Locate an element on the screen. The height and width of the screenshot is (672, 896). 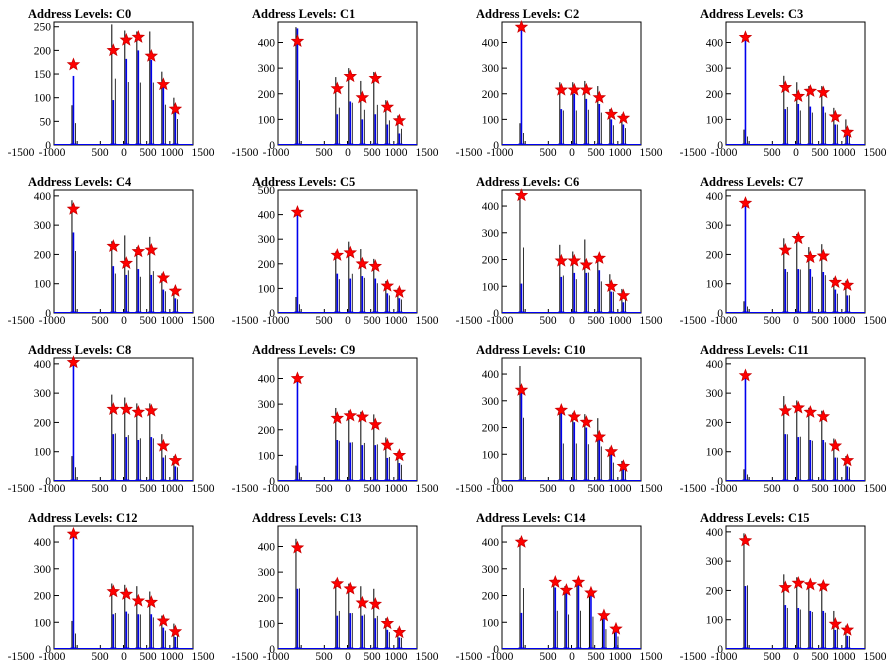
y-tick-label: 500 is located at coordinates (267, 191).